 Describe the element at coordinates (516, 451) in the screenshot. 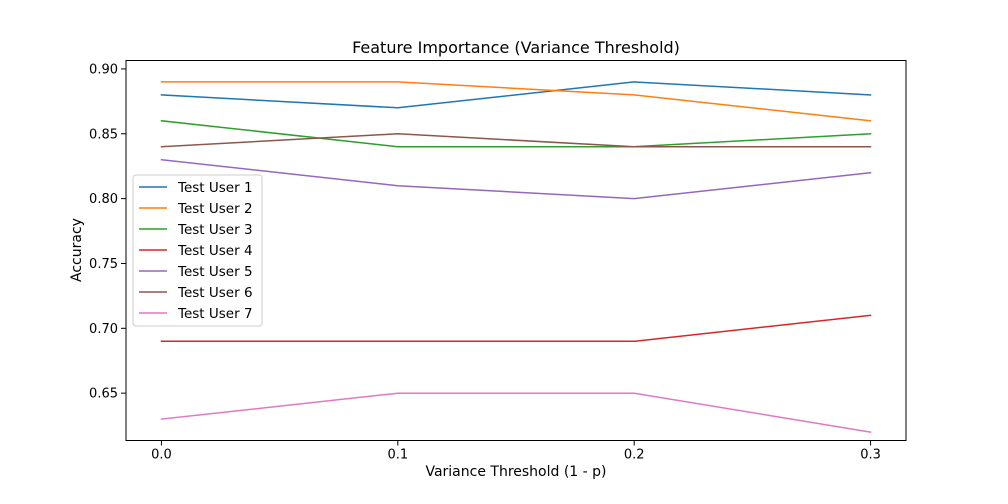

I see `x-axis-ticks: 0.0 0.1 0.2 0.3` at that location.